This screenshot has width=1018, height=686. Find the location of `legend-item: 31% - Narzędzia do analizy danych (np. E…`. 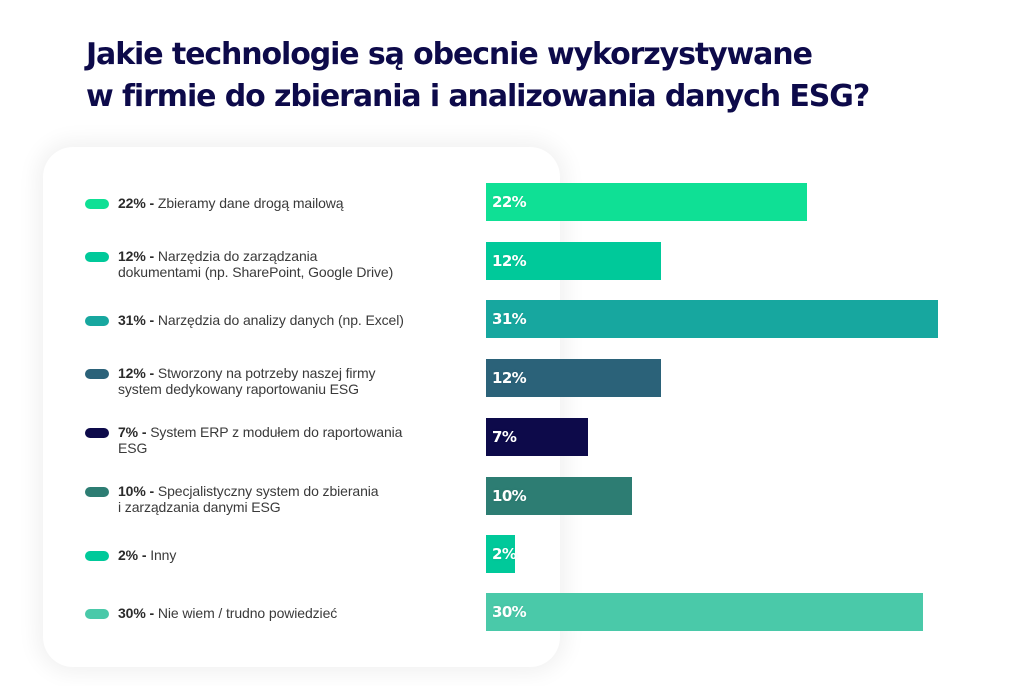

legend-item: 31% - Narzędzia do analizy danych (np. E… is located at coordinates (270, 320).